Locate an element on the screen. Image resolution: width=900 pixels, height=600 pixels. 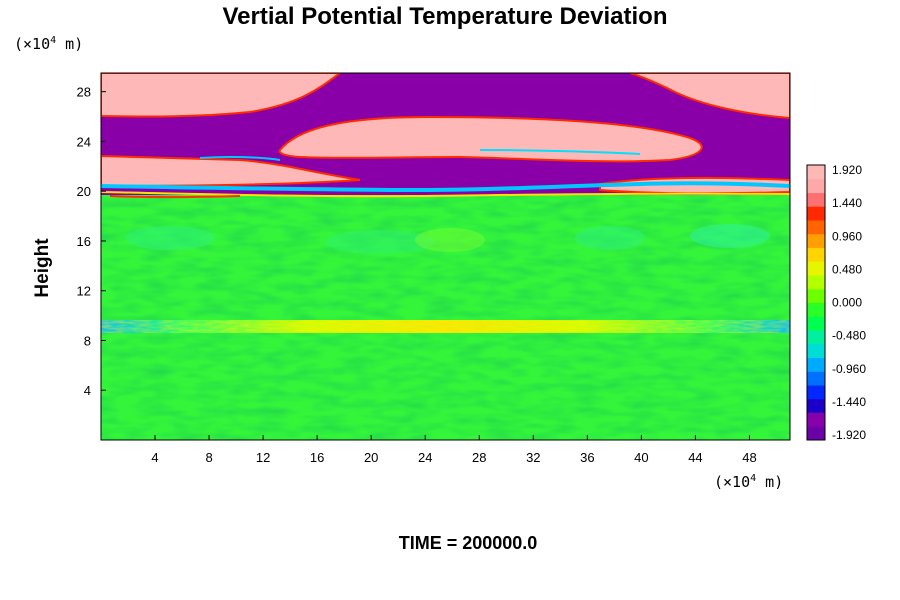
colorbar-label: -0.960 is located at coordinates (849, 369).